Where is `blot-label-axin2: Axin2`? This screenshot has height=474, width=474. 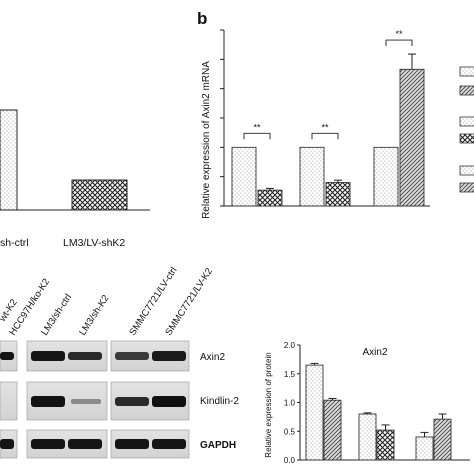
blot-label-axin2: Axin2 is located at coordinates (212, 357).